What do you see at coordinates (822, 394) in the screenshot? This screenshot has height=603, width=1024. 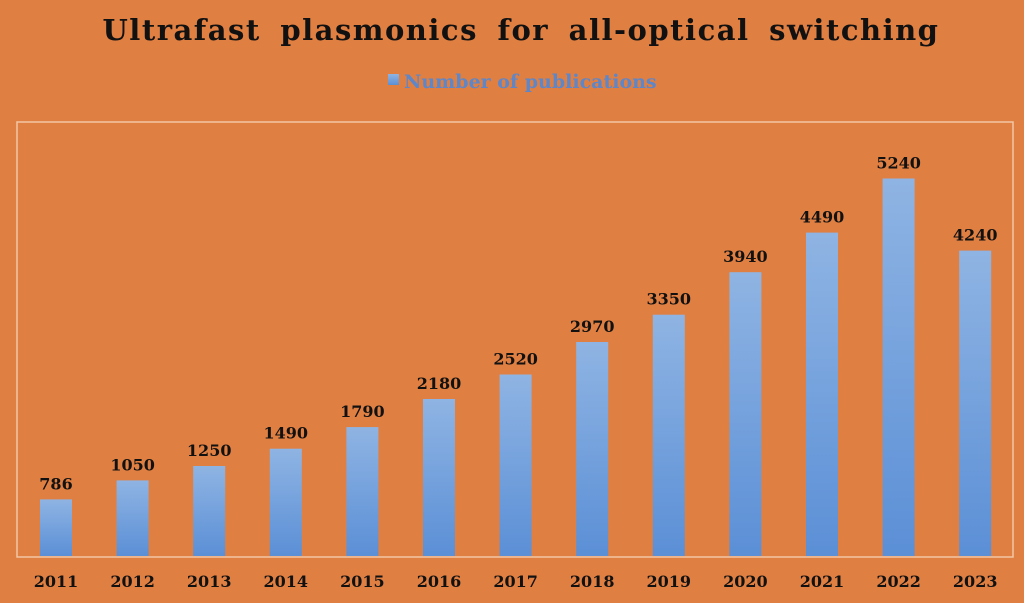 I see `bar-2021` at bounding box center [822, 394].